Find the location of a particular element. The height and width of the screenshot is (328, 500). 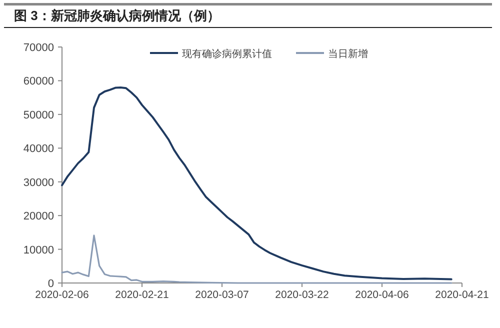

x-tick-label: 2020-03-07 is located at coordinates (222, 295).